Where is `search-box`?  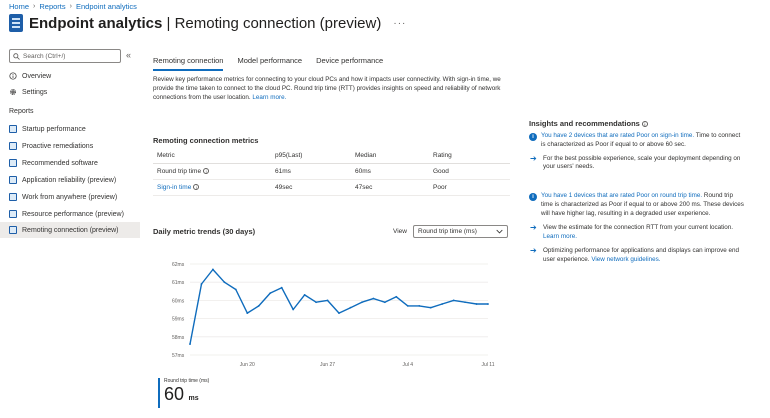 search-box is located at coordinates (65, 56).